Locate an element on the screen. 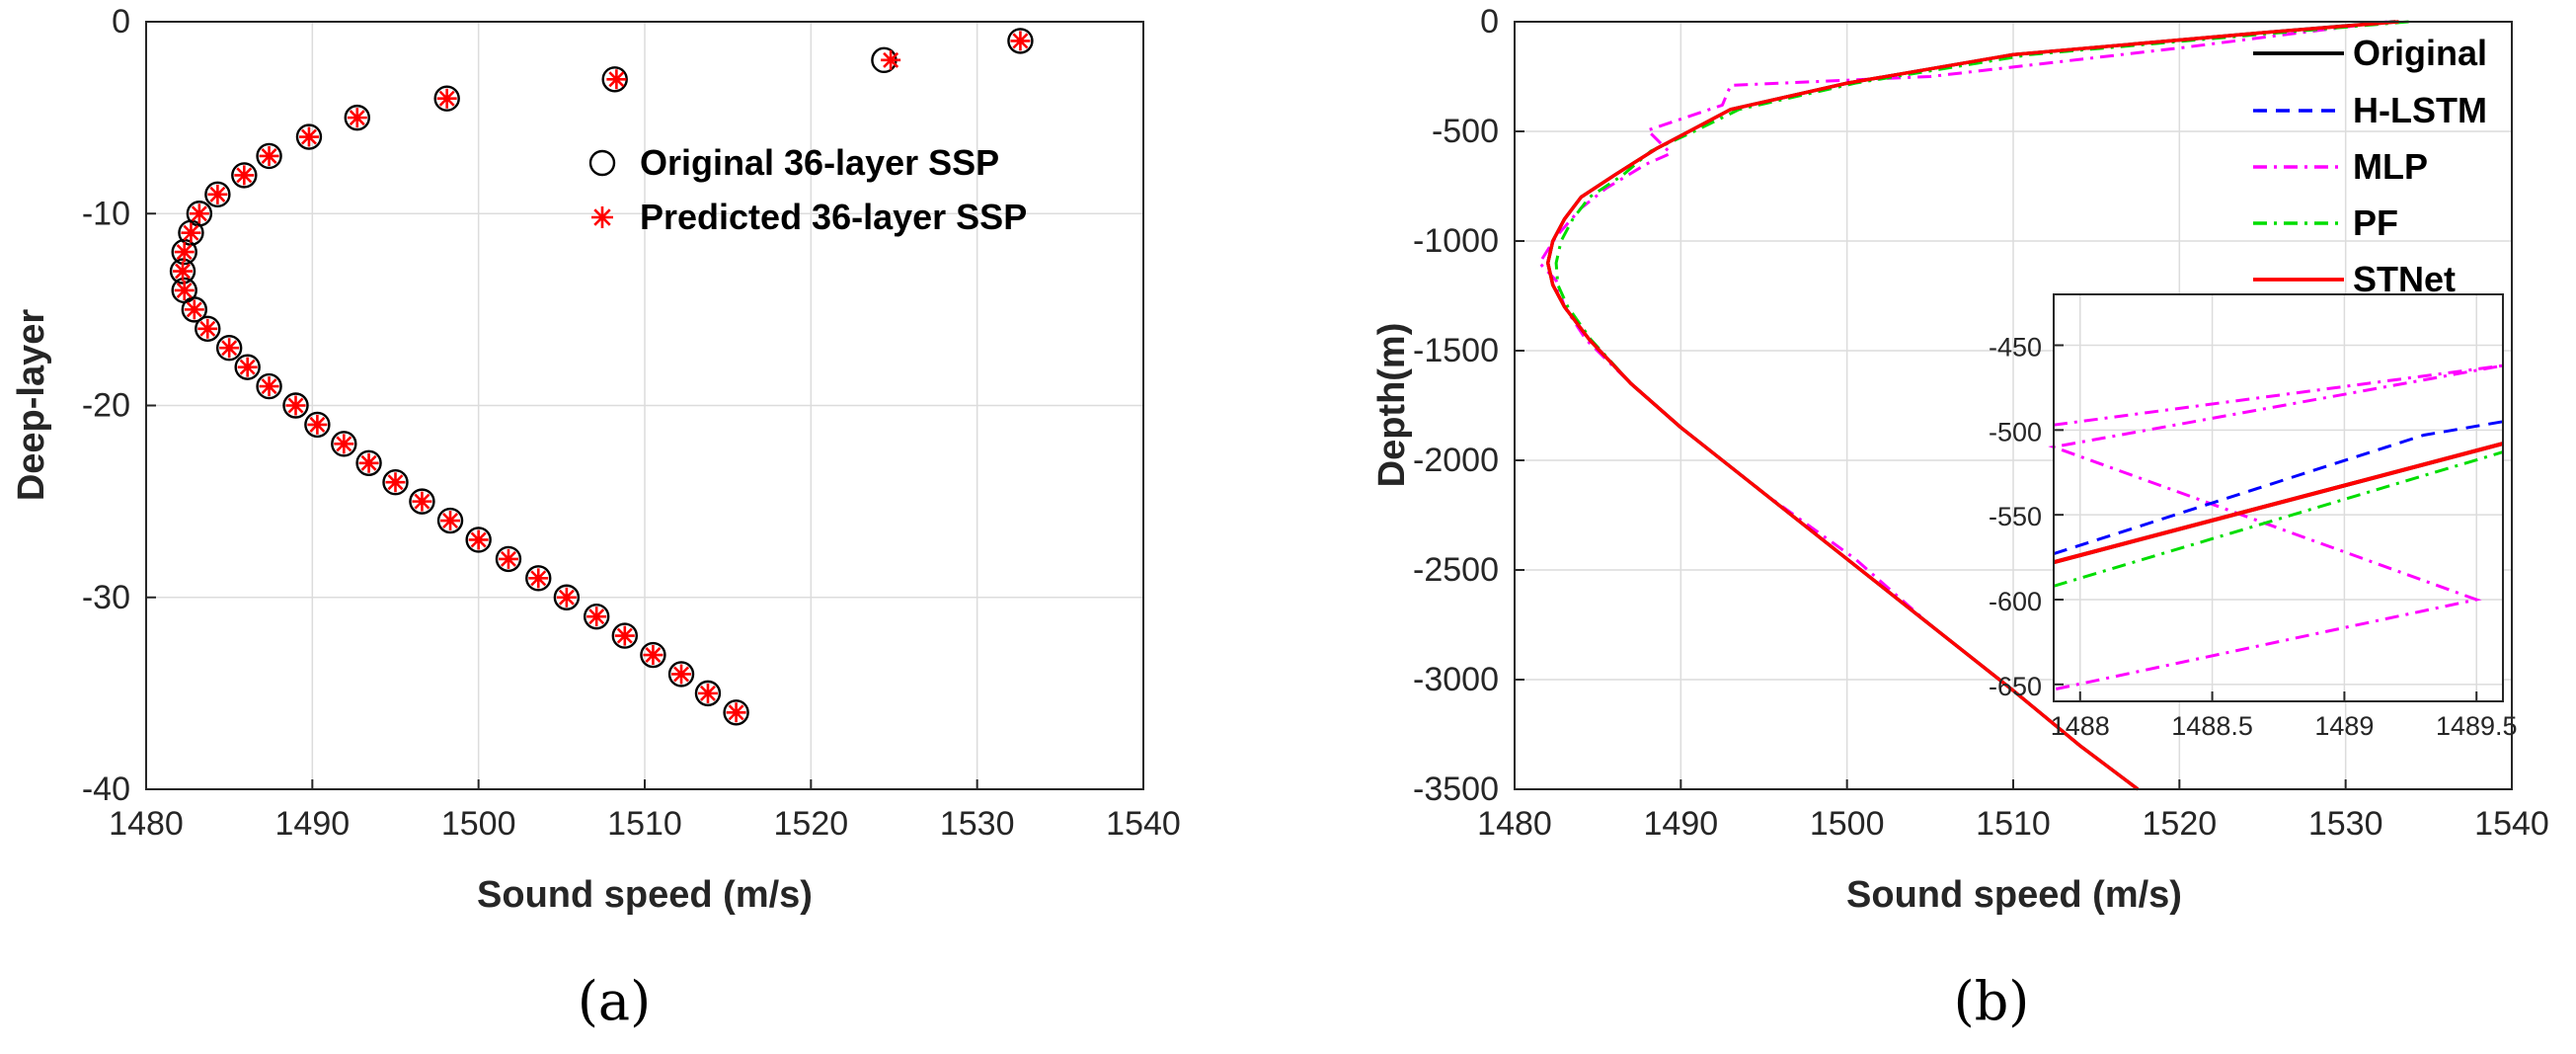 This screenshot has height=1054, width=2576. panel-a-y-tick-label: 0 is located at coordinates (121, 22).